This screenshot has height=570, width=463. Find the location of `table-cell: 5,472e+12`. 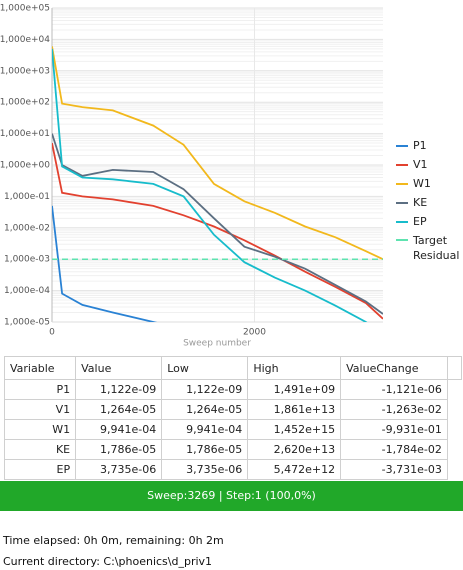

table-cell: 5,472e+12 is located at coordinates (294, 469).